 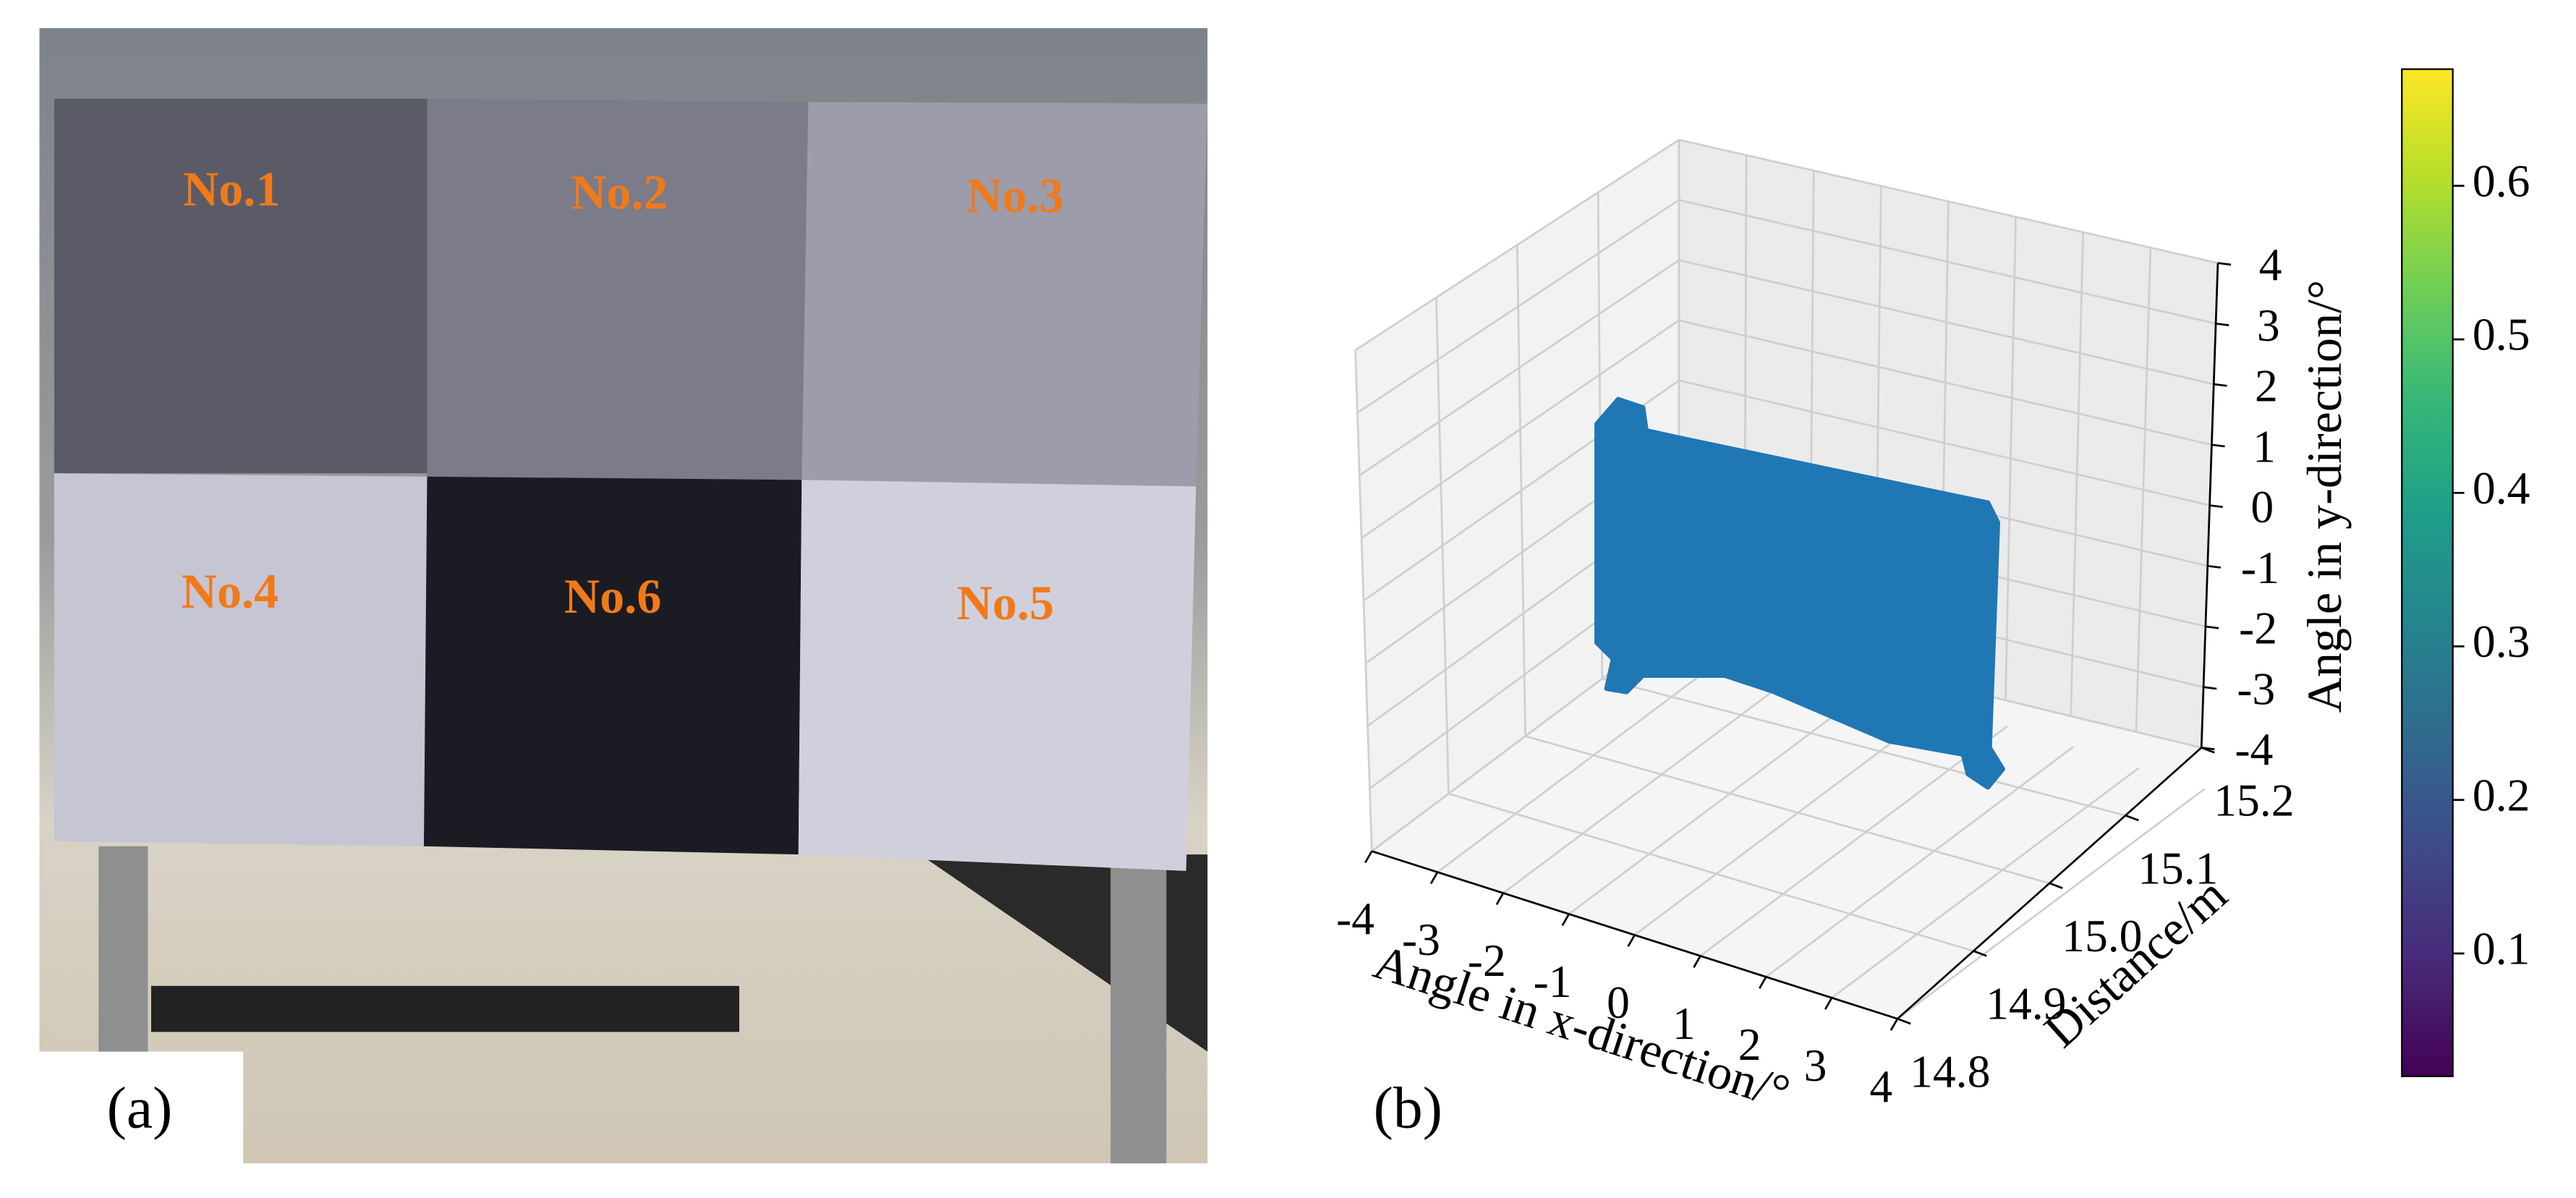 What do you see at coordinates (619, 191) in the screenshot?
I see `patch-label: No.2` at bounding box center [619, 191].